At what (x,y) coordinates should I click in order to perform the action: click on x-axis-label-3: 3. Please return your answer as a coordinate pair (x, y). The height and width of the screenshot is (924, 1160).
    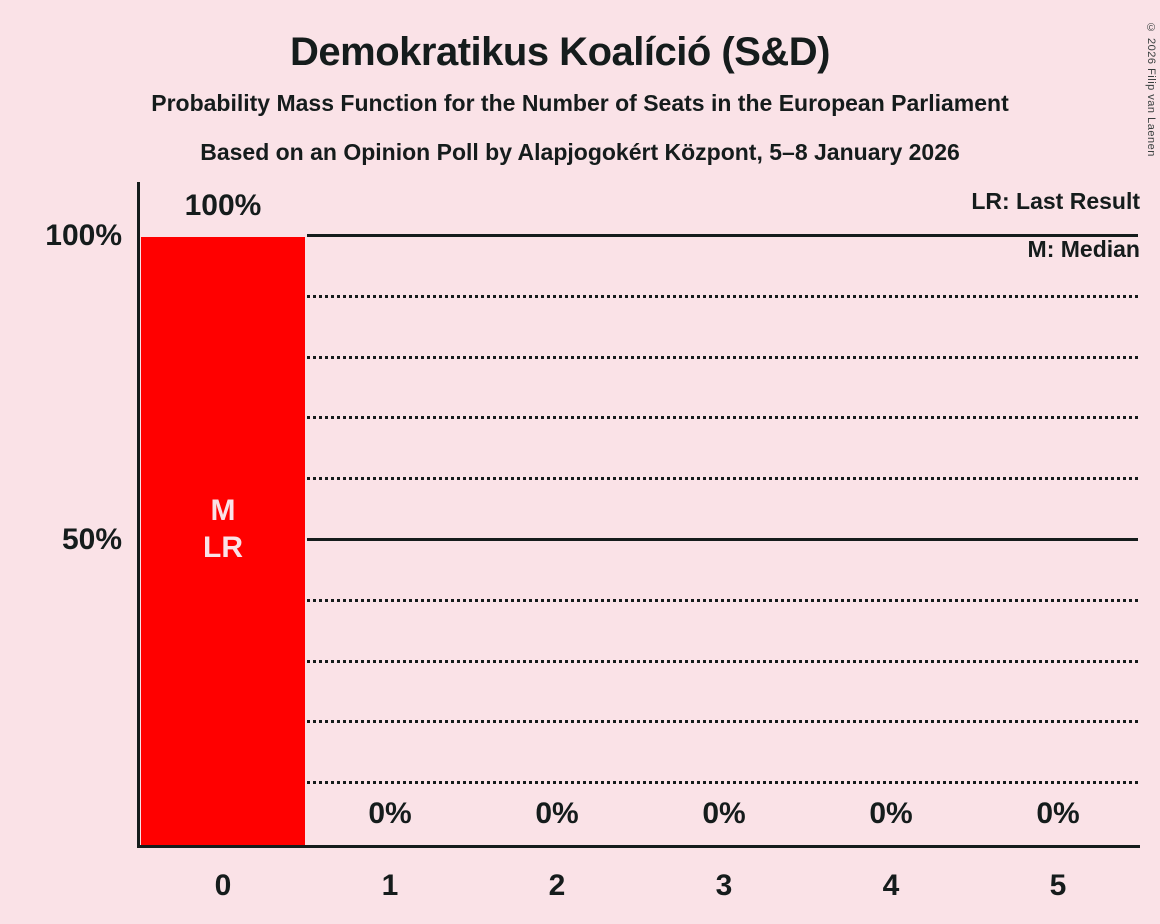
    Looking at the image, I should click on (724, 885).